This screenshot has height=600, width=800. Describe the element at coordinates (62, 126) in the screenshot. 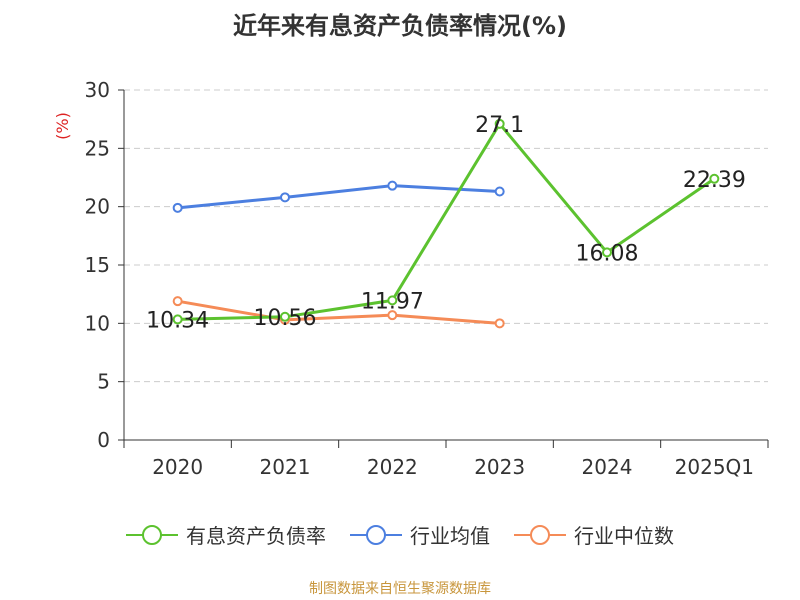

I see `y-axis-label: (%)` at that location.